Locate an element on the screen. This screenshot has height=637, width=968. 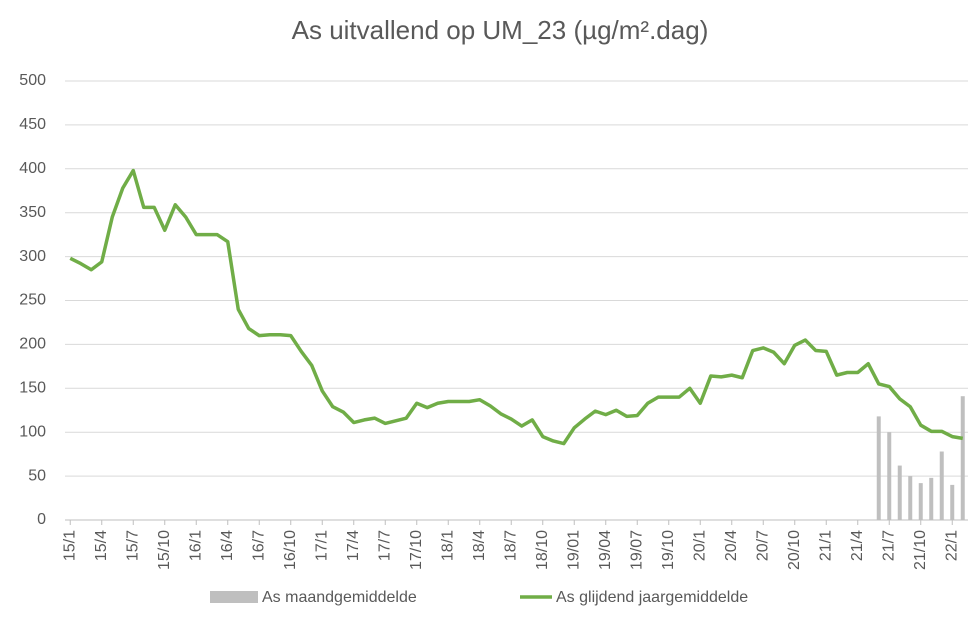
x-tick-label: 21/7 is located at coordinates (888, 545).